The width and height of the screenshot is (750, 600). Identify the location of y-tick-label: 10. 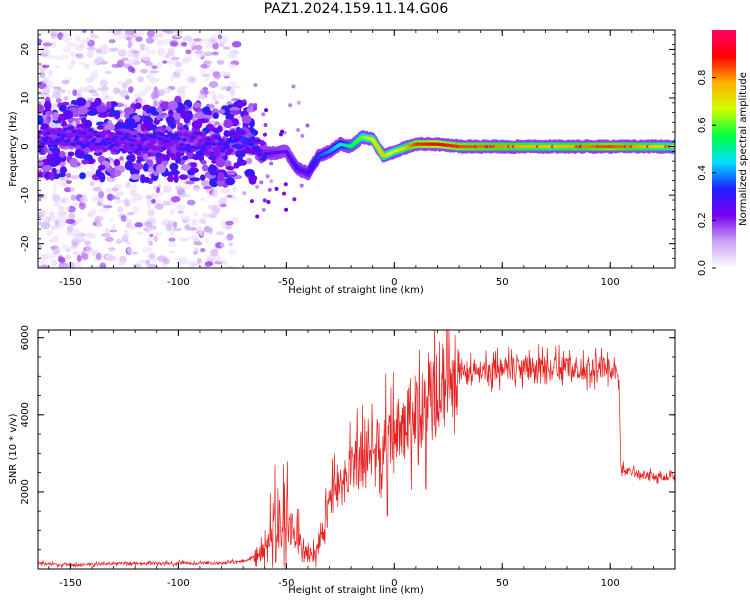
(25, 98).